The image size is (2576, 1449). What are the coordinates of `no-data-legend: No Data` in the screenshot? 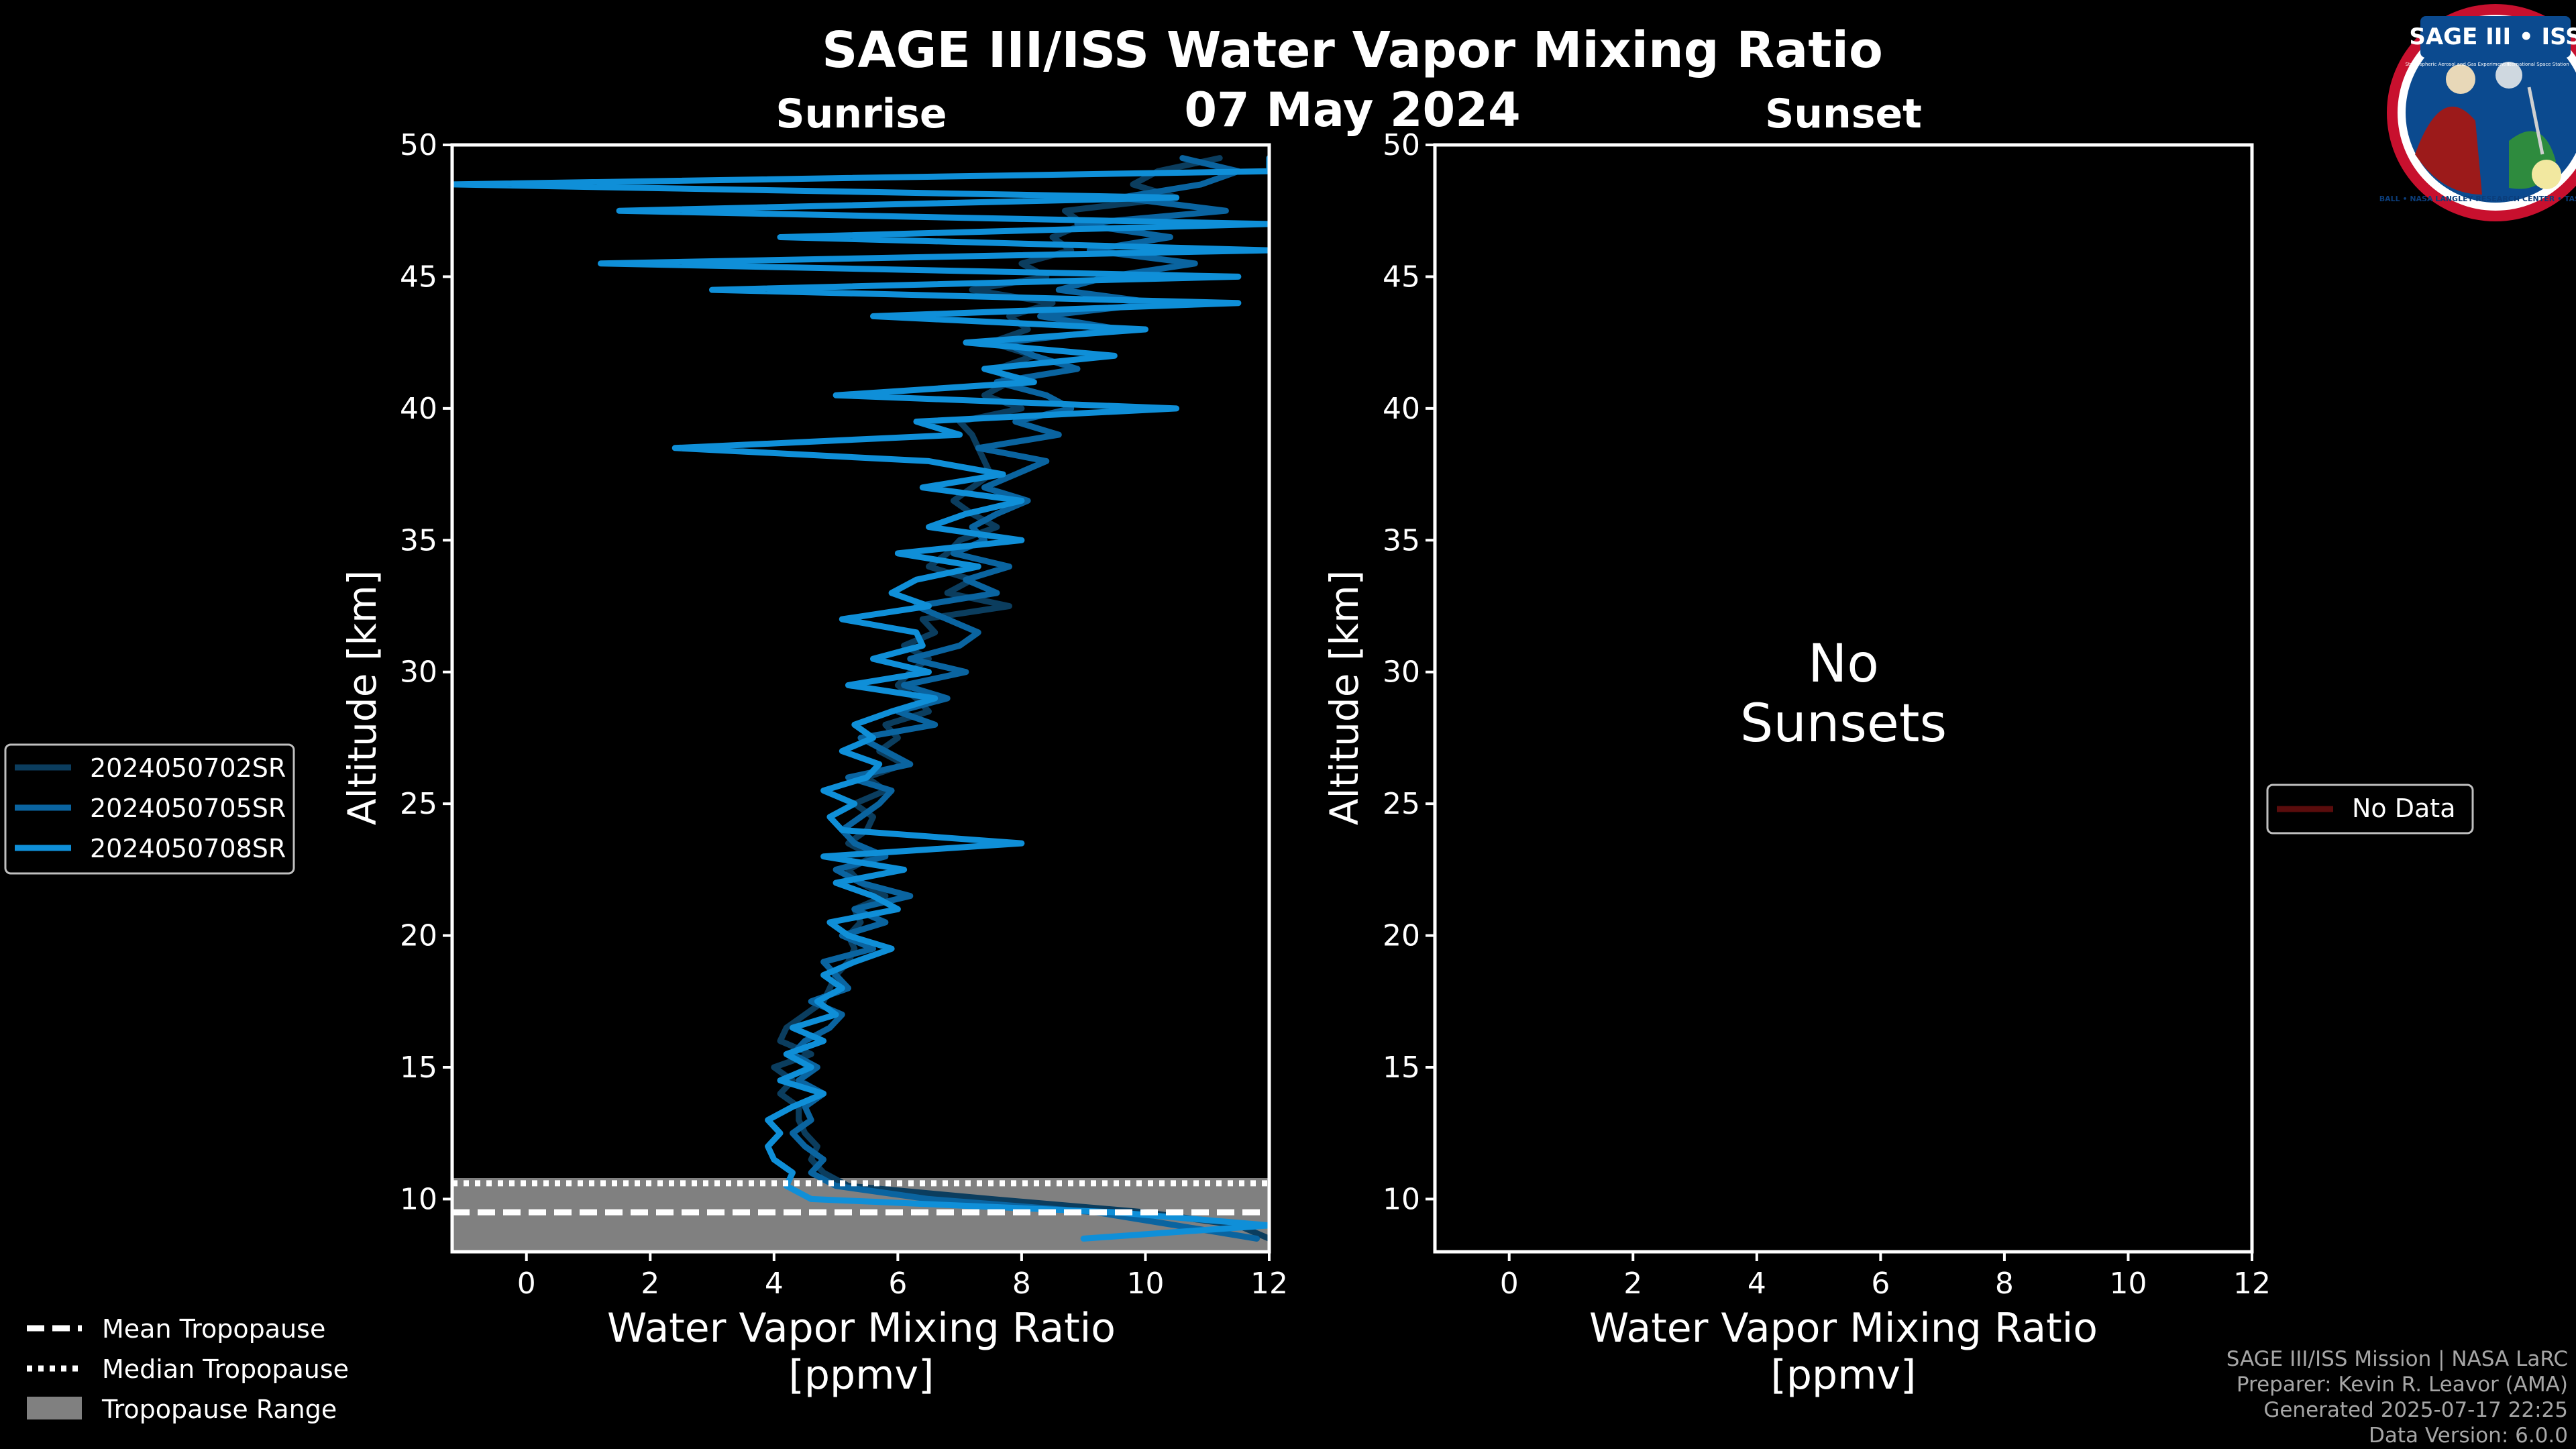 It's located at (2370, 809).